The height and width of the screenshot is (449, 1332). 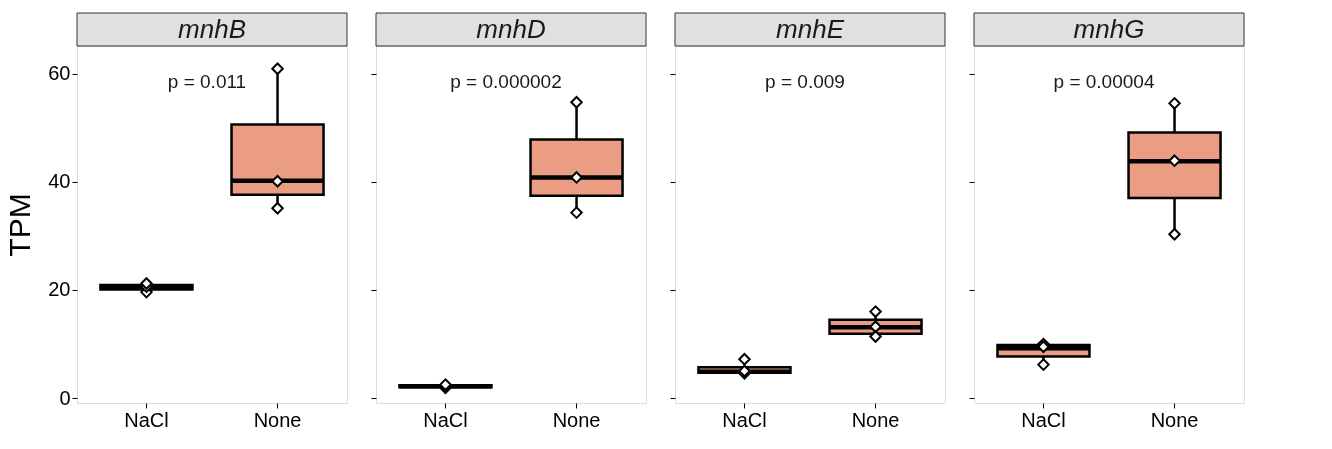 I want to click on chart-title: mnhG, so click(x=1109, y=29).